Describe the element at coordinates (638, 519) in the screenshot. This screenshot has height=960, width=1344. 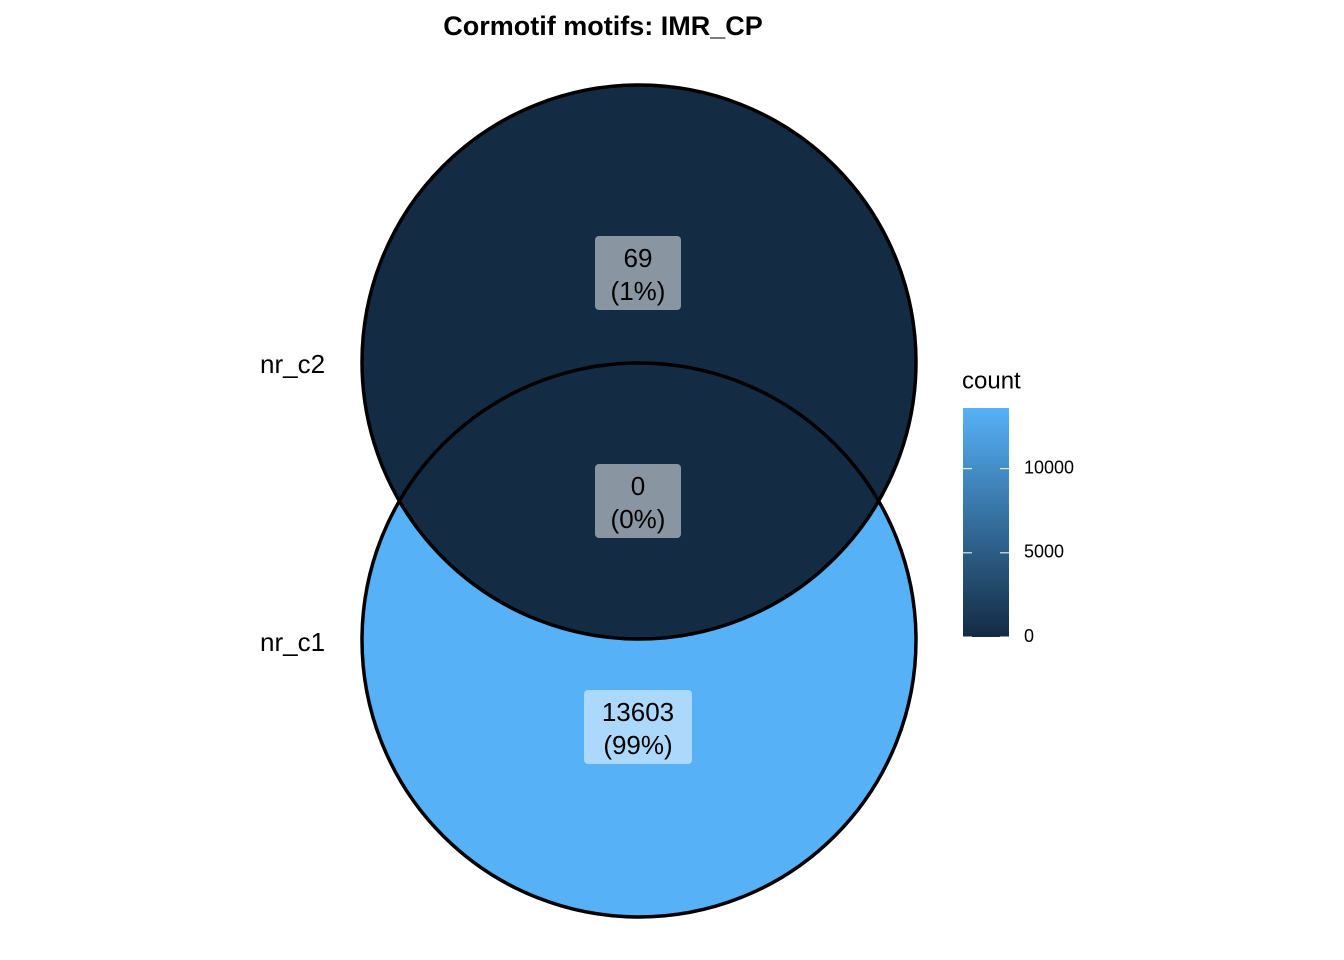
I see `region-percent: (0%)` at that location.